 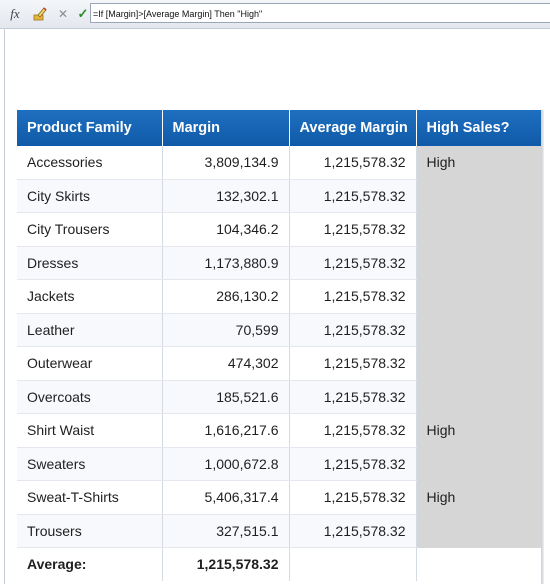 What do you see at coordinates (226, 263) in the screenshot?
I see `cell-margin: 1,173,880.9` at bounding box center [226, 263].